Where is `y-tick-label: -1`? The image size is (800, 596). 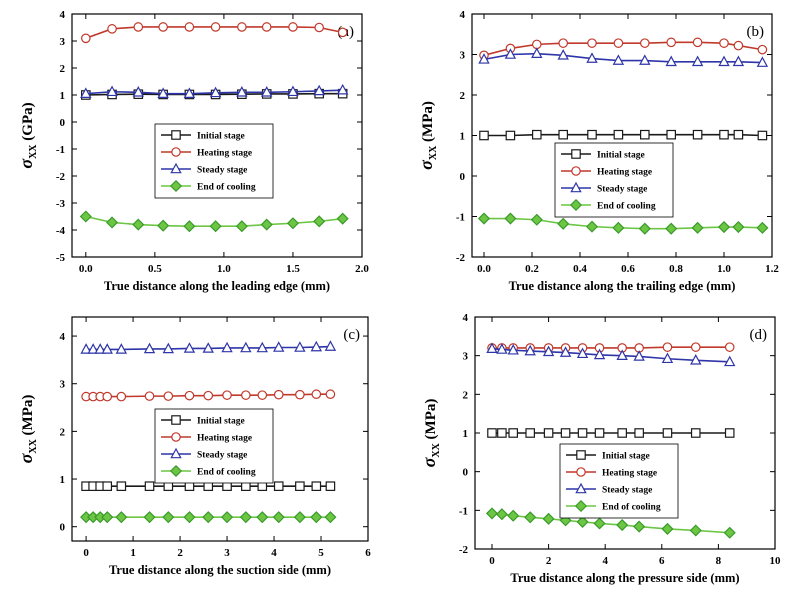
y-tick-label: -1 is located at coordinates (60, 150).